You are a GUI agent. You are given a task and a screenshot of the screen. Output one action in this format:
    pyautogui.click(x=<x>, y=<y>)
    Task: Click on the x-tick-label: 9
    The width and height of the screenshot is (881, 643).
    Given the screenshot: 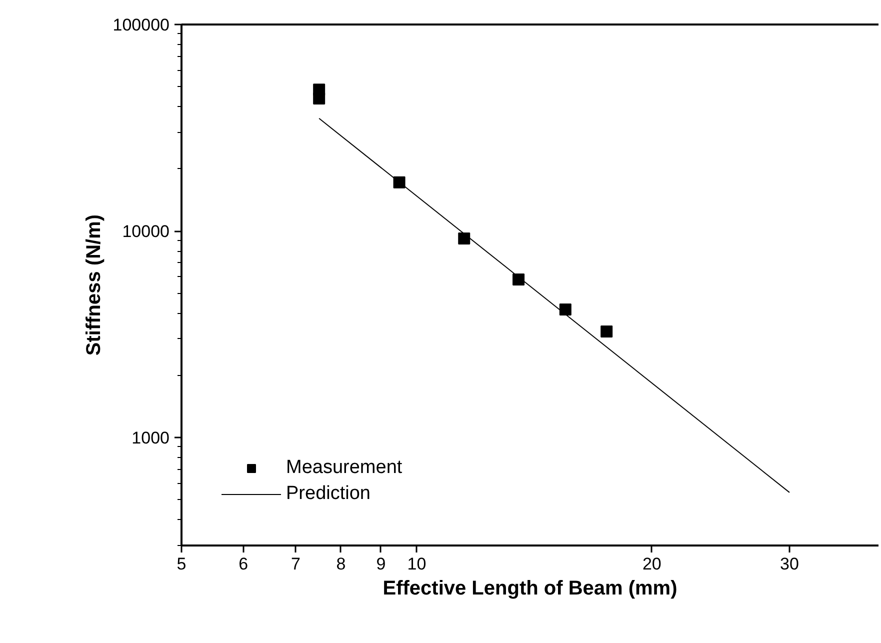 What is the action you would take?
    pyautogui.click(x=381, y=564)
    